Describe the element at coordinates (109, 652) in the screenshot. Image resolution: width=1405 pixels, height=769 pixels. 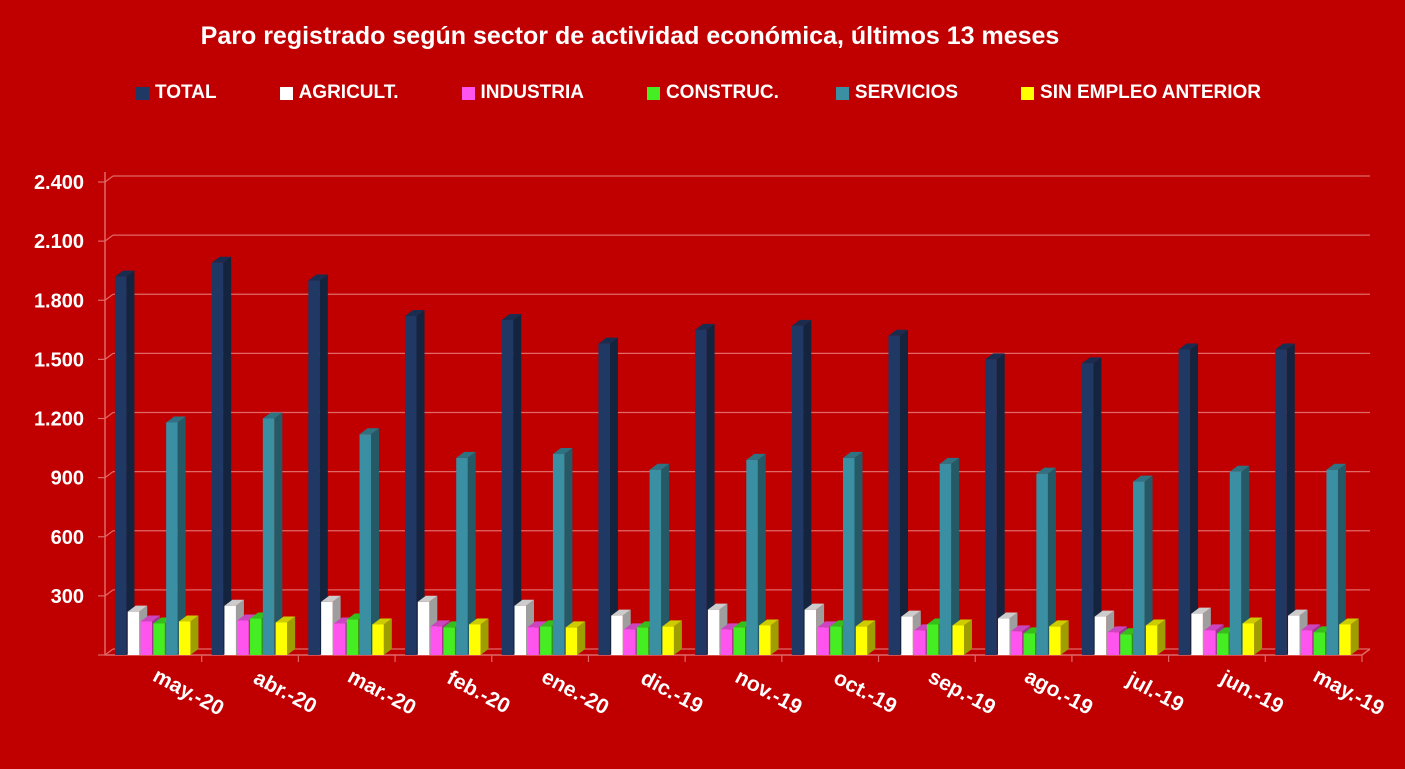
I see `gridline-side` at that location.